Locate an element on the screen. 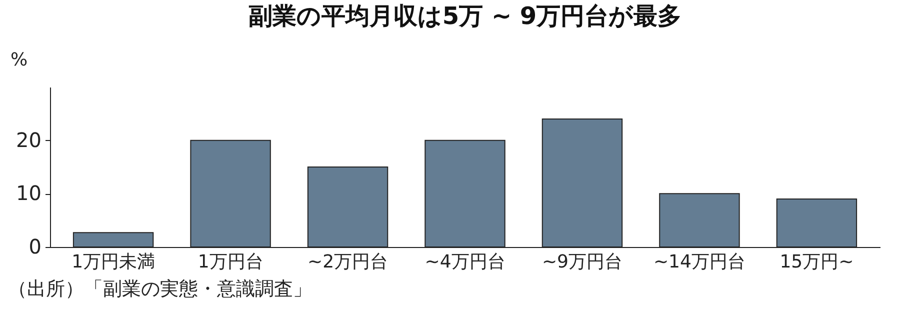 The width and height of the screenshot is (900, 317). x-tick-label: 15万円~ is located at coordinates (817, 262).